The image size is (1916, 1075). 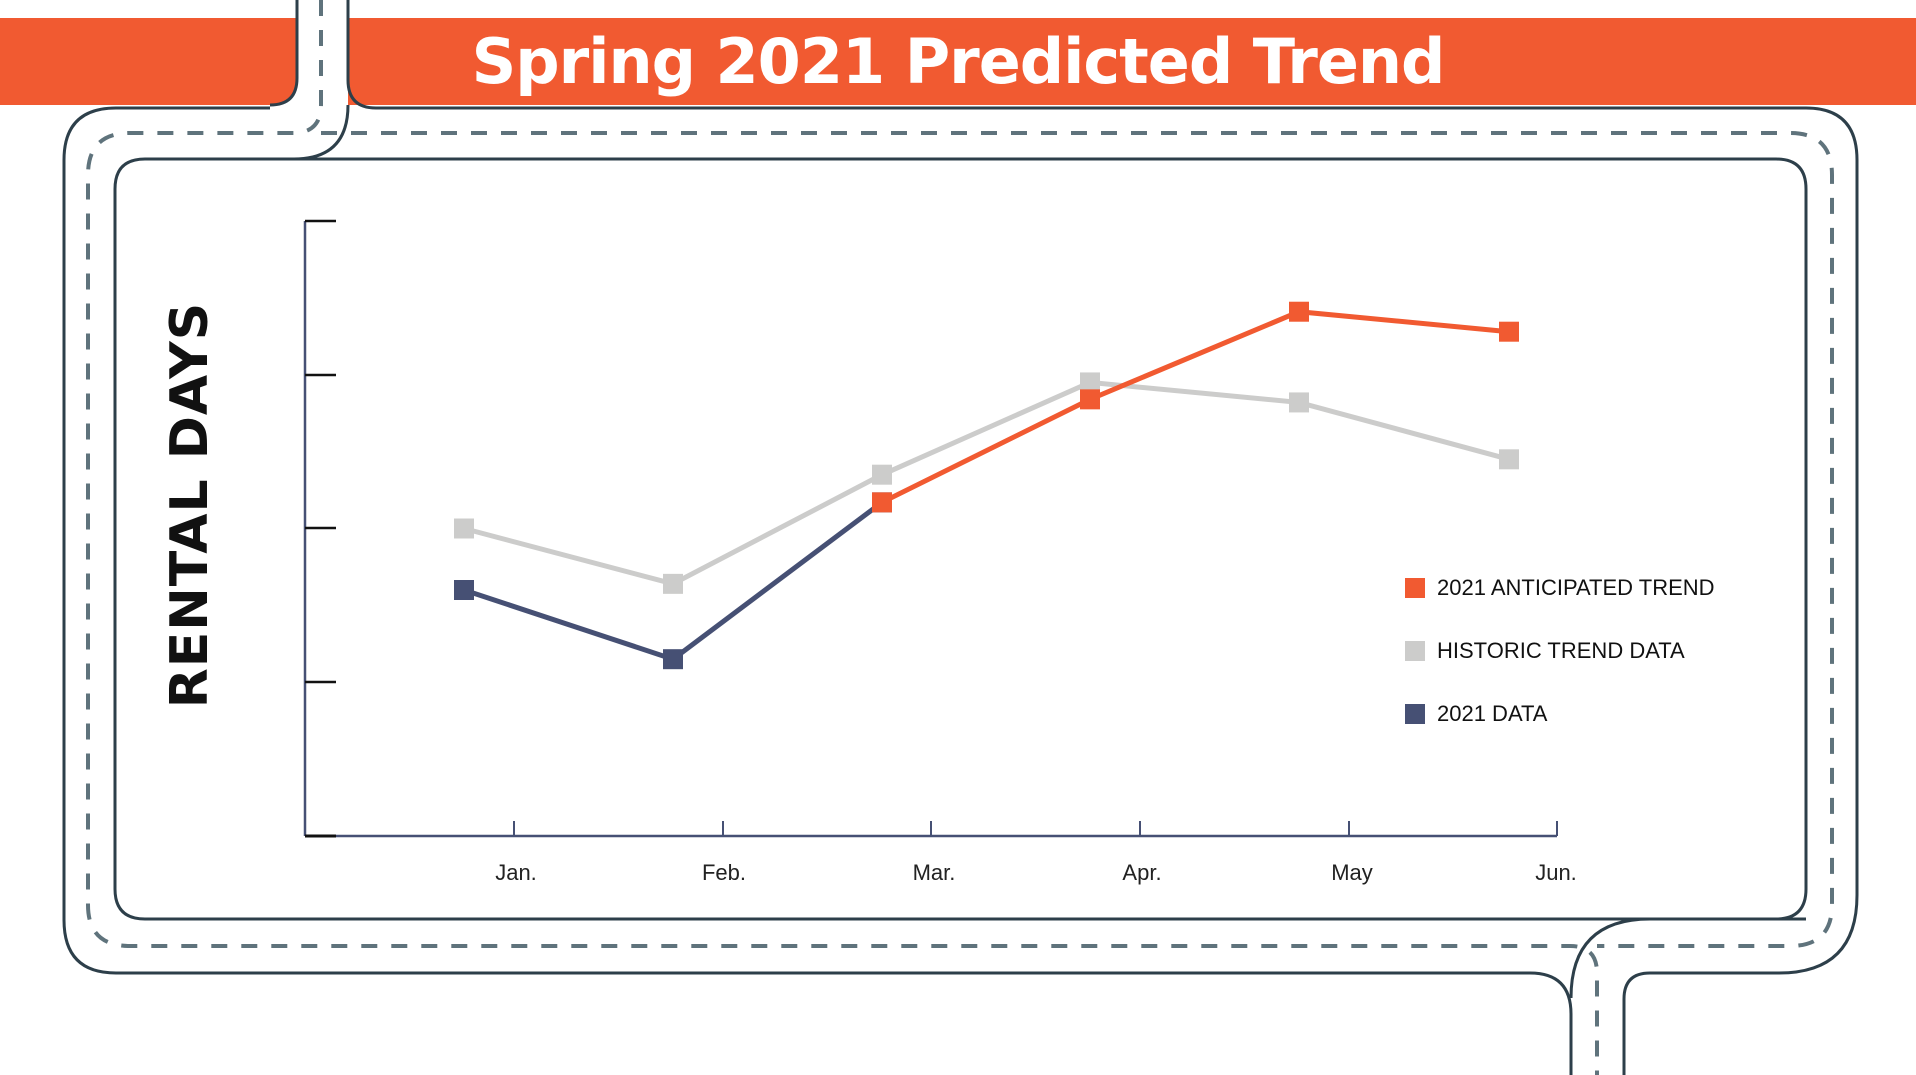 I want to click on x-tick-apr: Apr., so click(x=1142, y=872).